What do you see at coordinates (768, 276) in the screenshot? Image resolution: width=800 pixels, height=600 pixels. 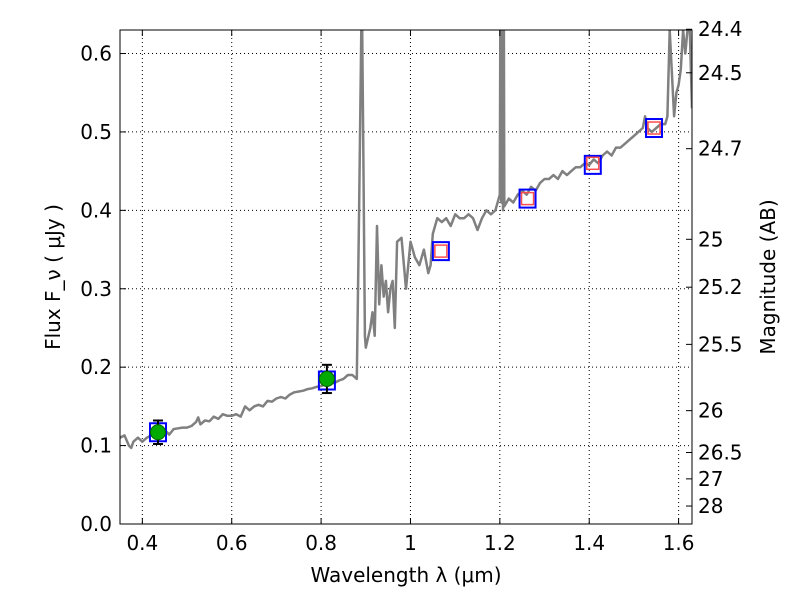 I see `y2-axis-label: Magnitude (AB)` at bounding box center [768, 276].